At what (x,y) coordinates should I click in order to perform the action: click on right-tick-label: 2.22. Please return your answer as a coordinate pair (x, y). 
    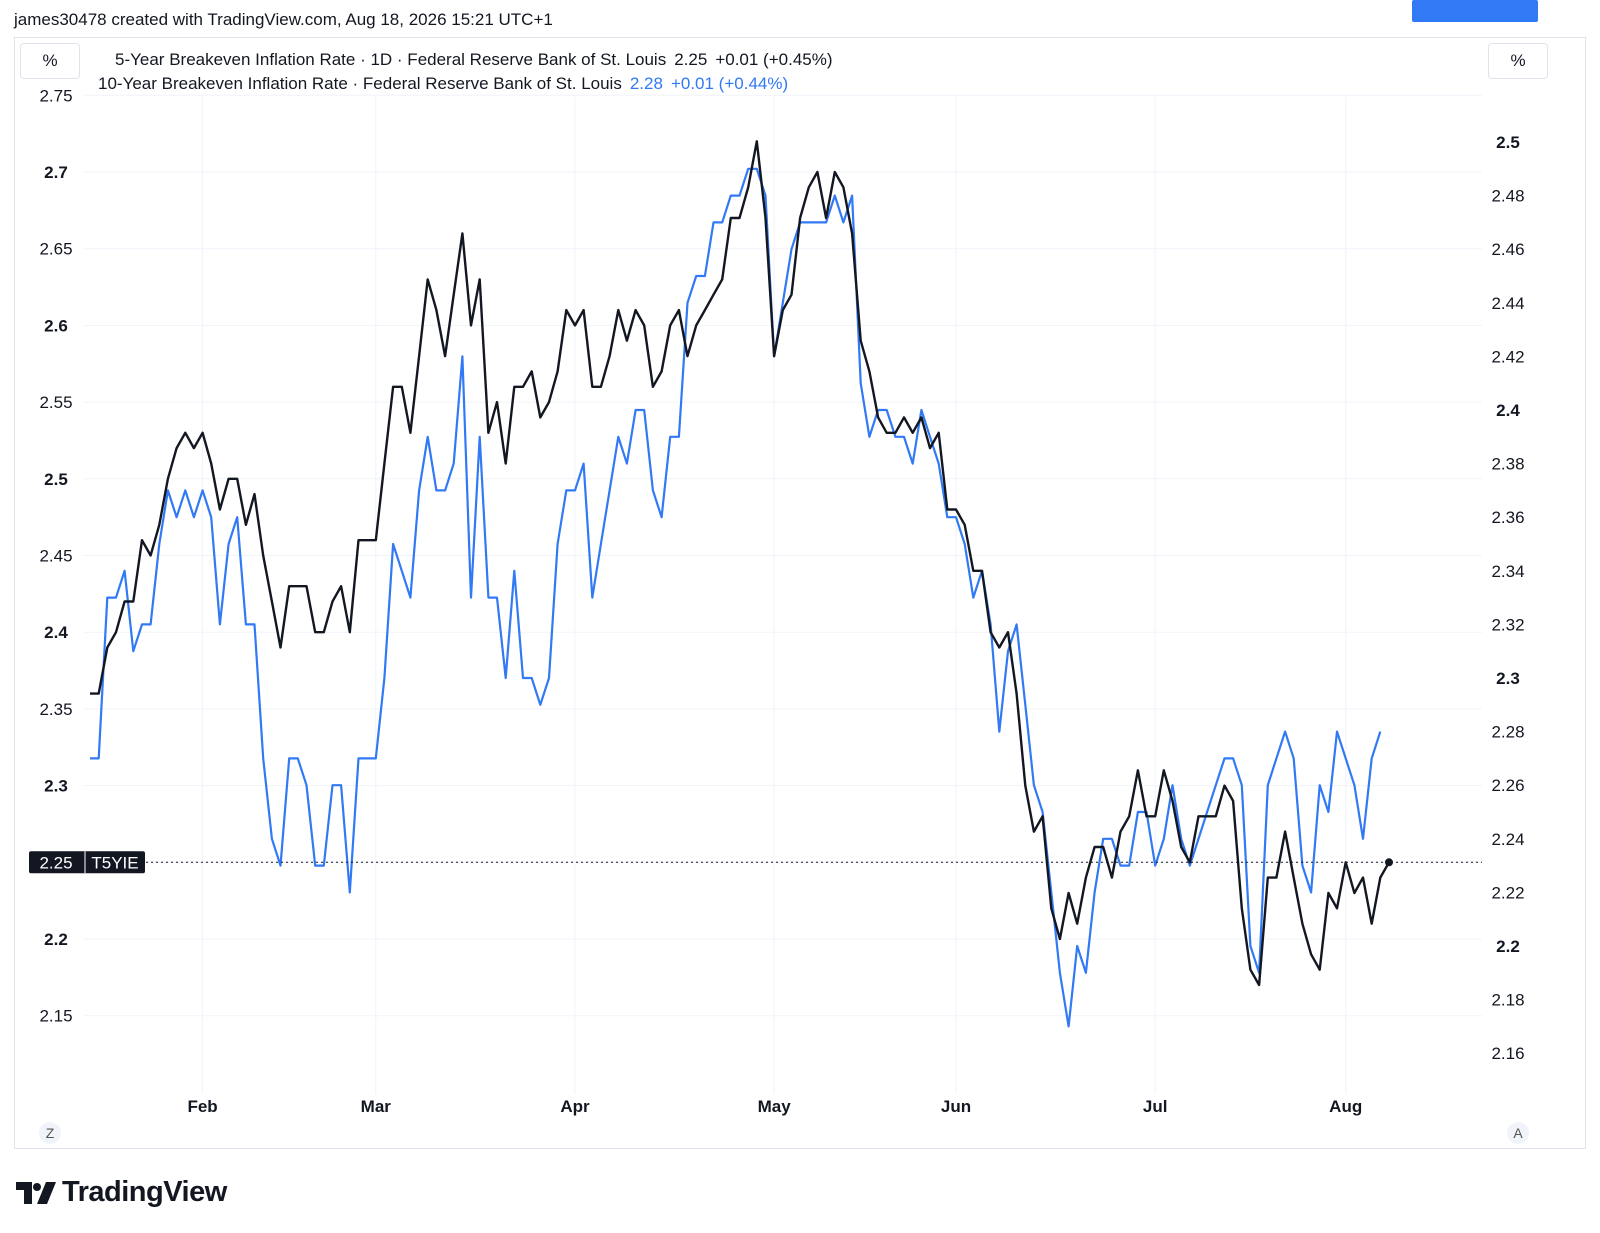
    Looking at the image, I should click on (1507, 892).